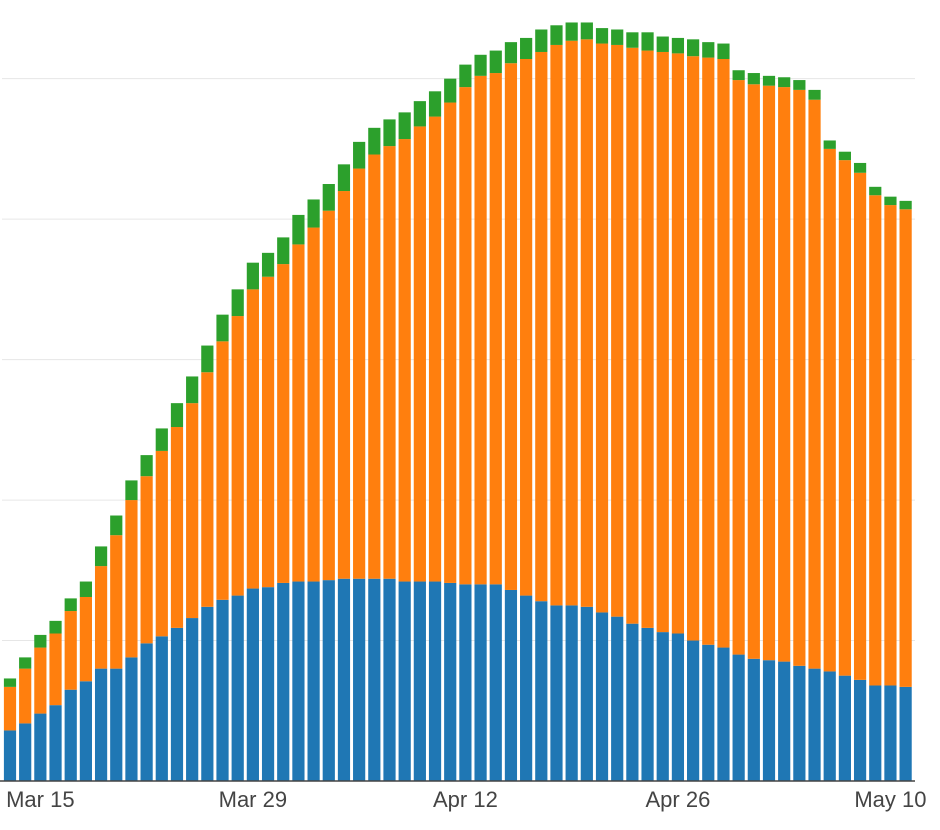 The width and height of the screenshot is (940, 830). Describe the element at coordinates (465, 799) in the screenshot. I see `x-tick-label: Apr 12` at that location.